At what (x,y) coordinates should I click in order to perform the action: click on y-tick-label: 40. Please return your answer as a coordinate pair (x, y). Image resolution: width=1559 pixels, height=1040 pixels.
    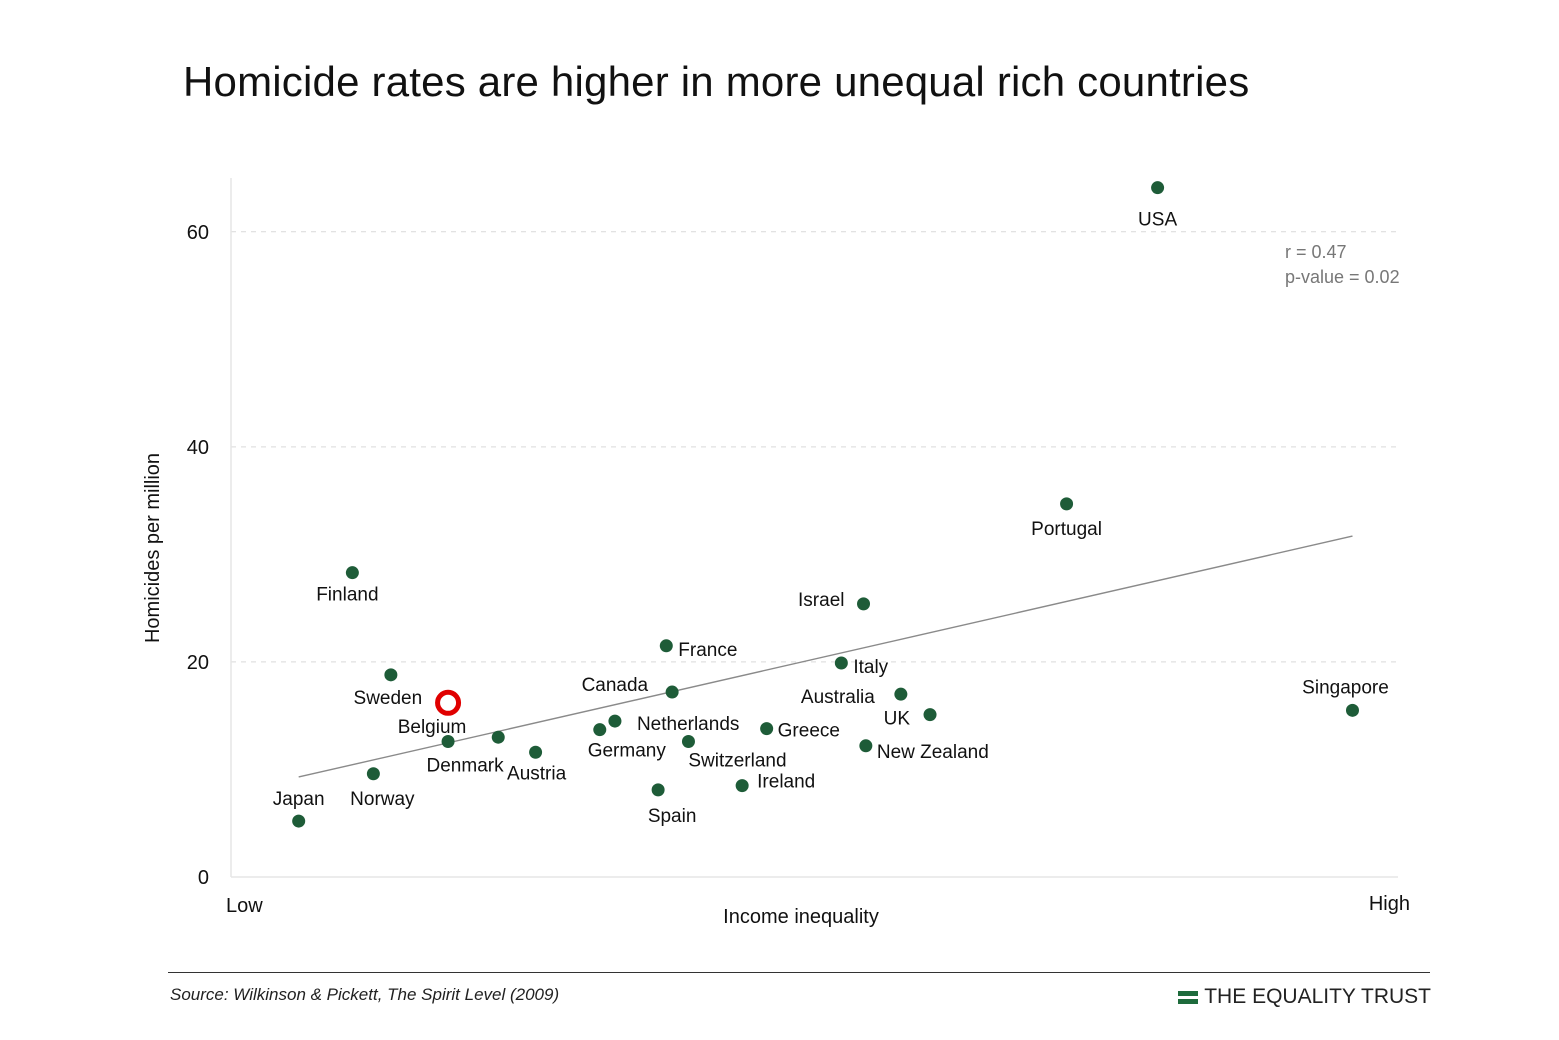
    Looking at the image, I should click on (198, 448).